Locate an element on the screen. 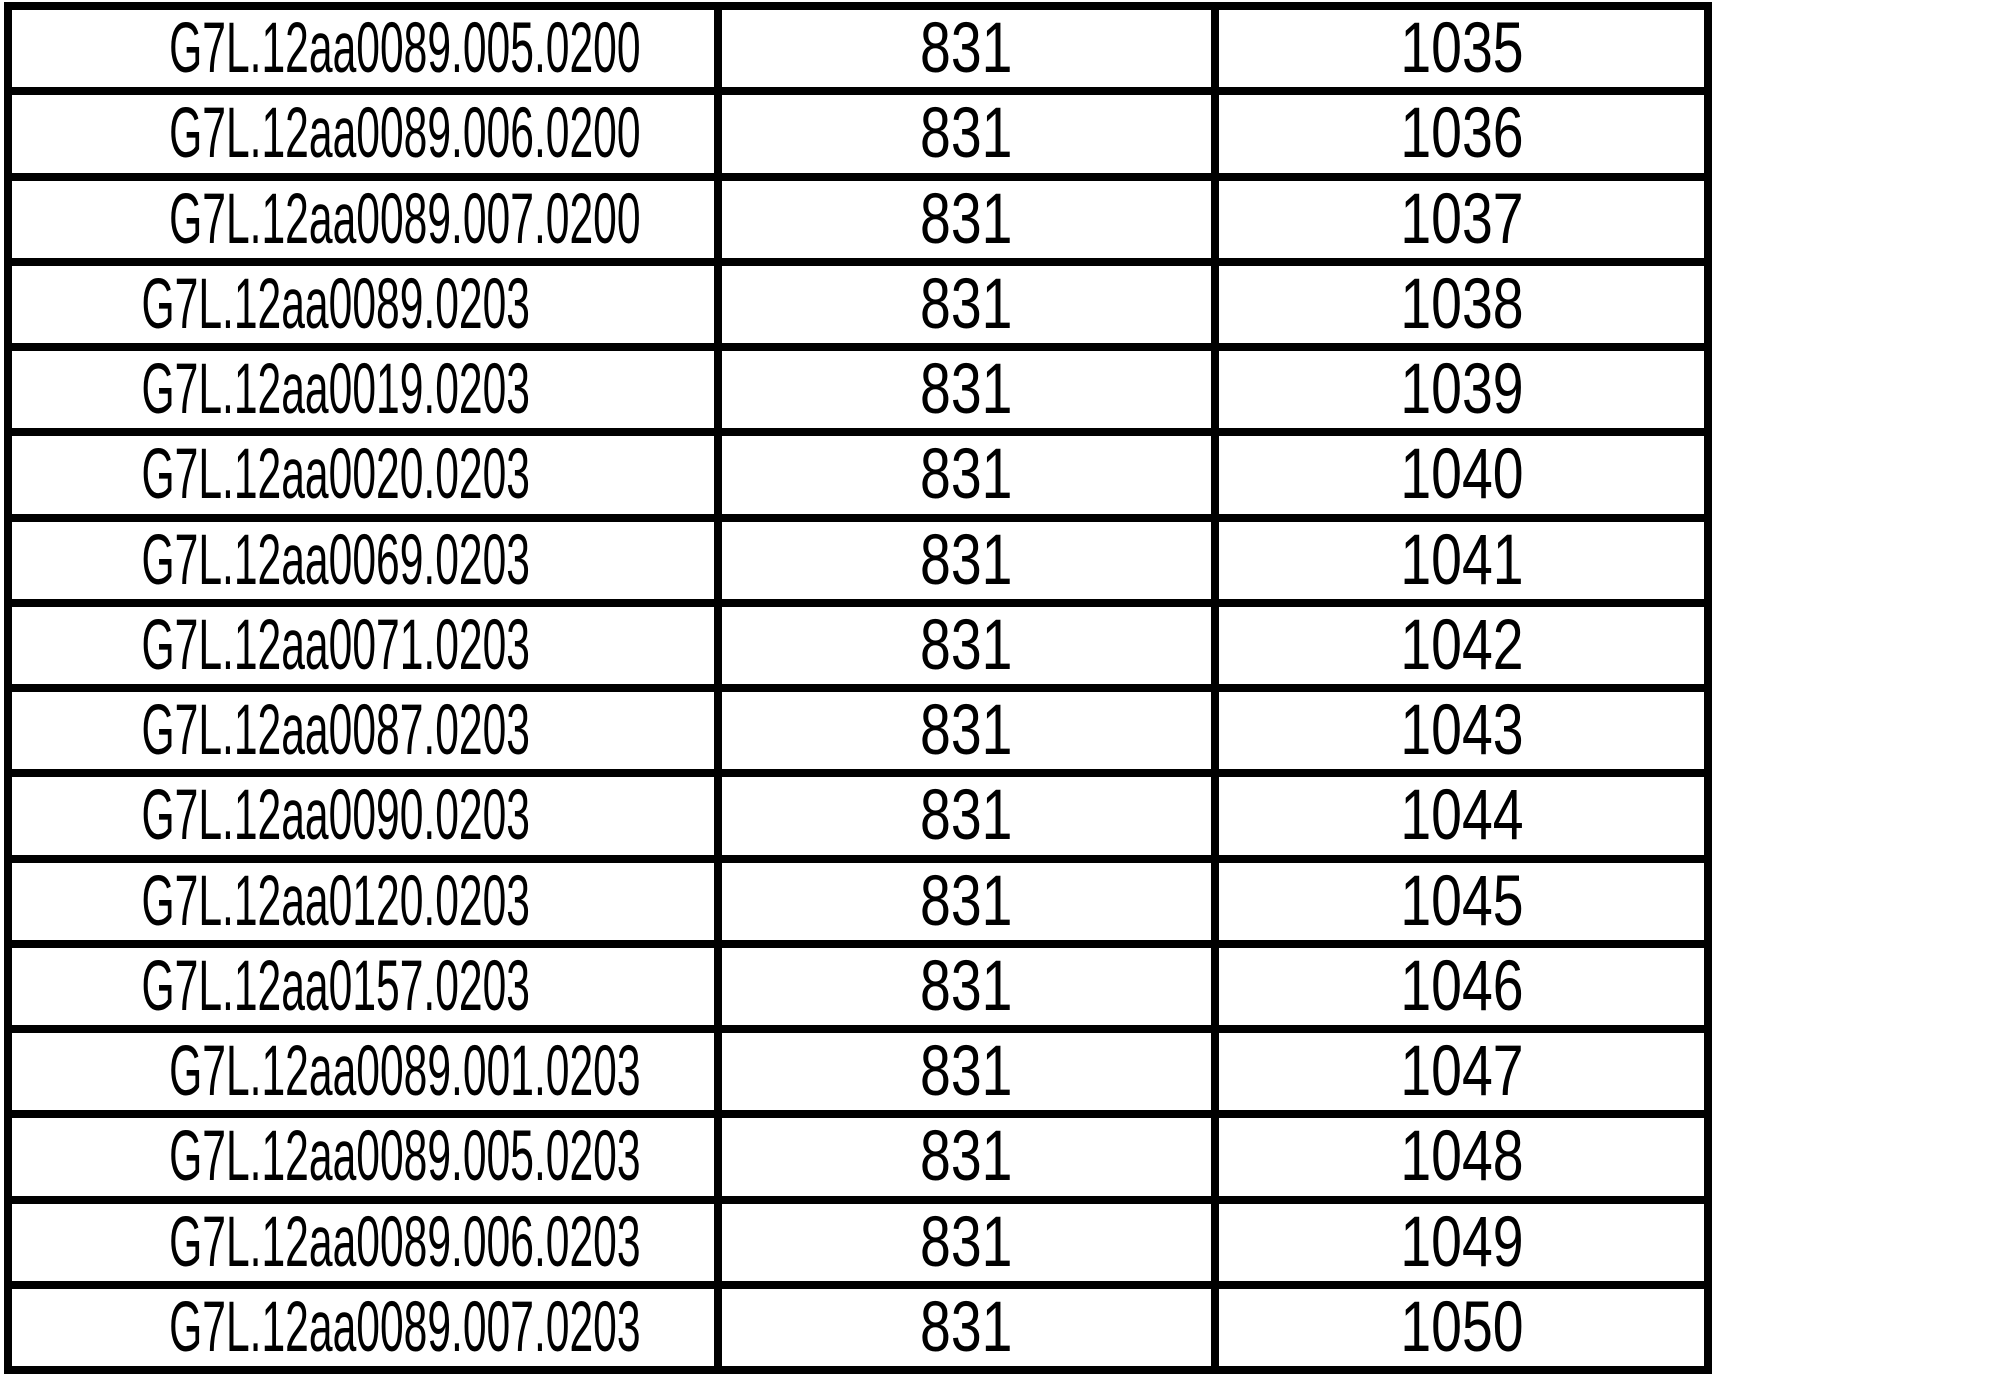 This screenshot has width=2008, height=1376. table-cell-identifier: G7L.12aa0020.0203 is located at coordinates (363, 475).